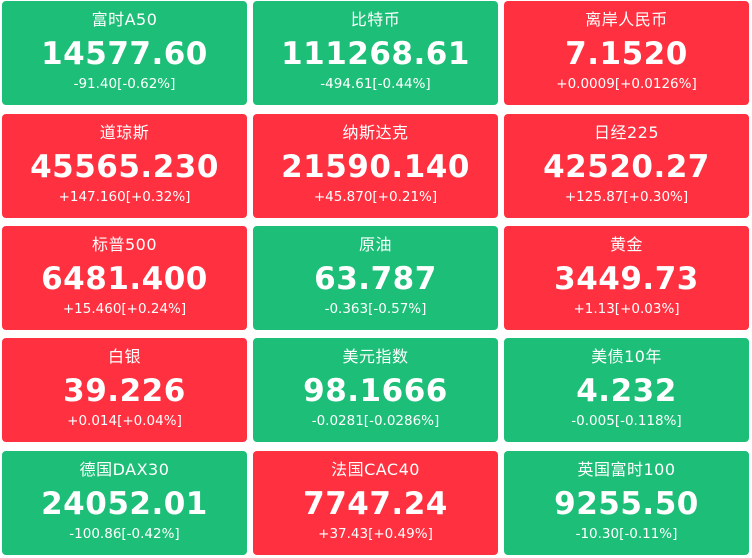  Describe the element at coordinates (124, 132) in the screenshot. I see `quote-name: 道琼斯` at that location.